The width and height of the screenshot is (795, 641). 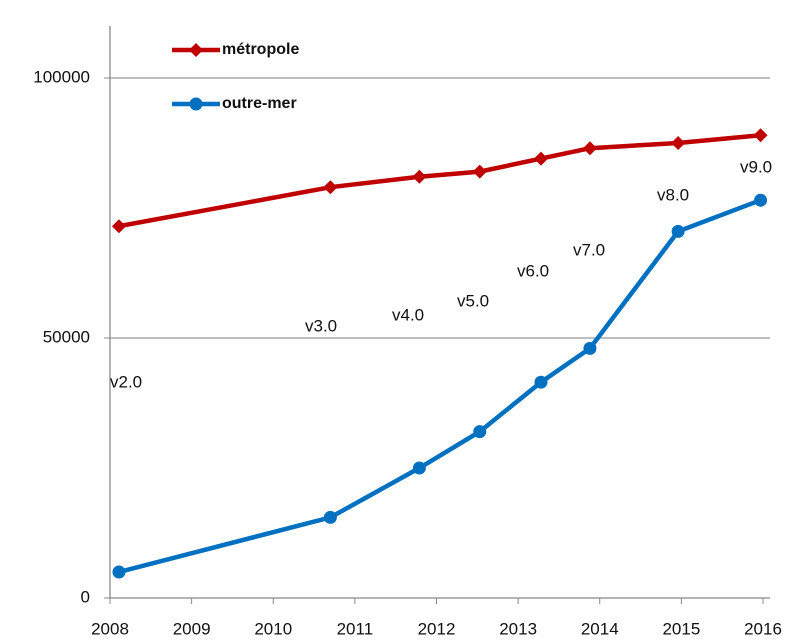 I want to click on x-tick-label: 2013, so click(x=518, y=628).